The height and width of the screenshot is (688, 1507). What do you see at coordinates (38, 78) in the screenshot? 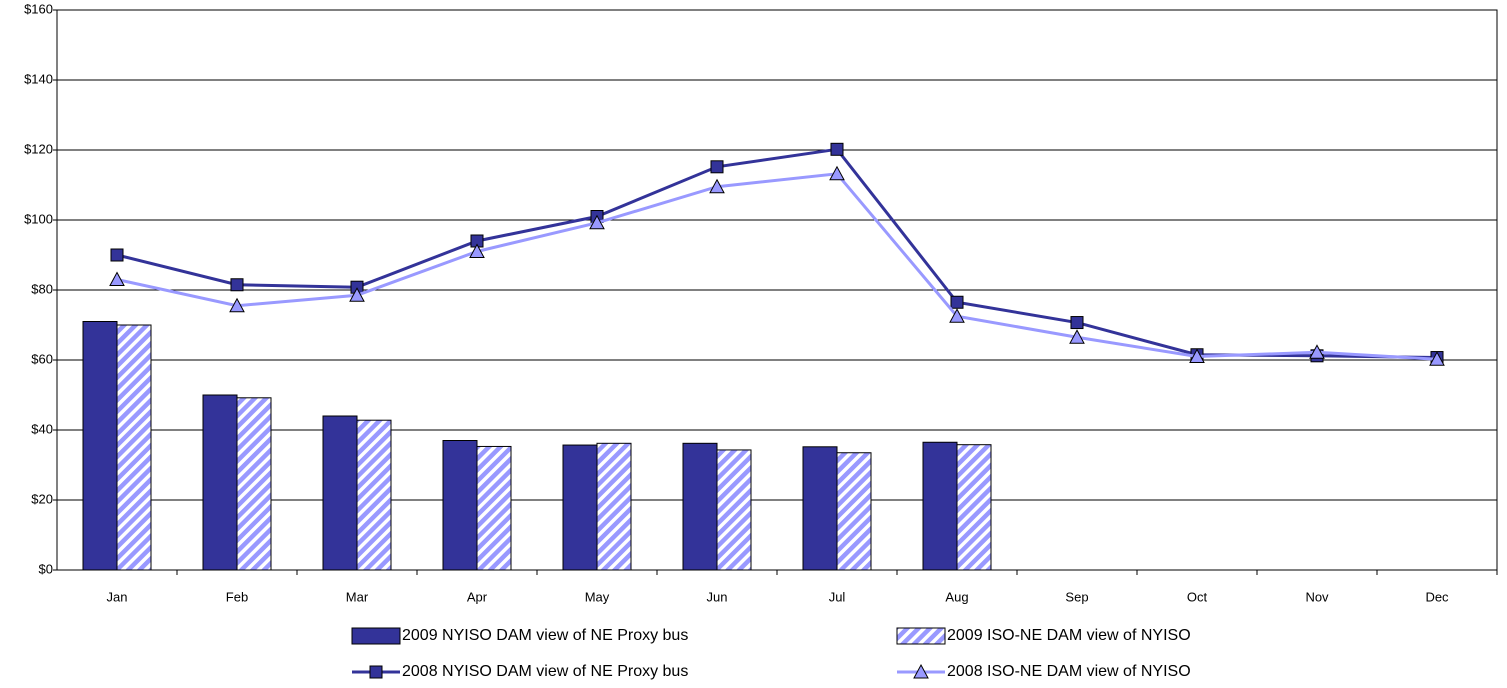
I see `y-tick-label: $140` at bounding box center [38, 78].